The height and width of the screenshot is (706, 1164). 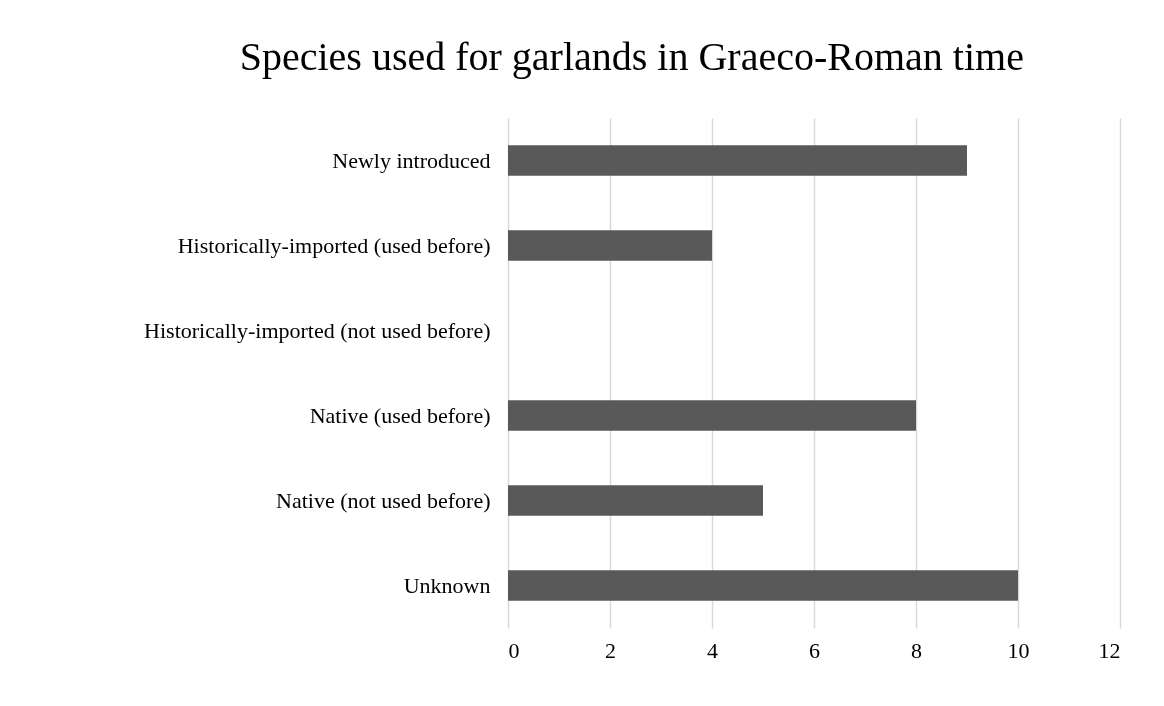 I want to click on x-tick-label: 2, so click(x=610, y=650).